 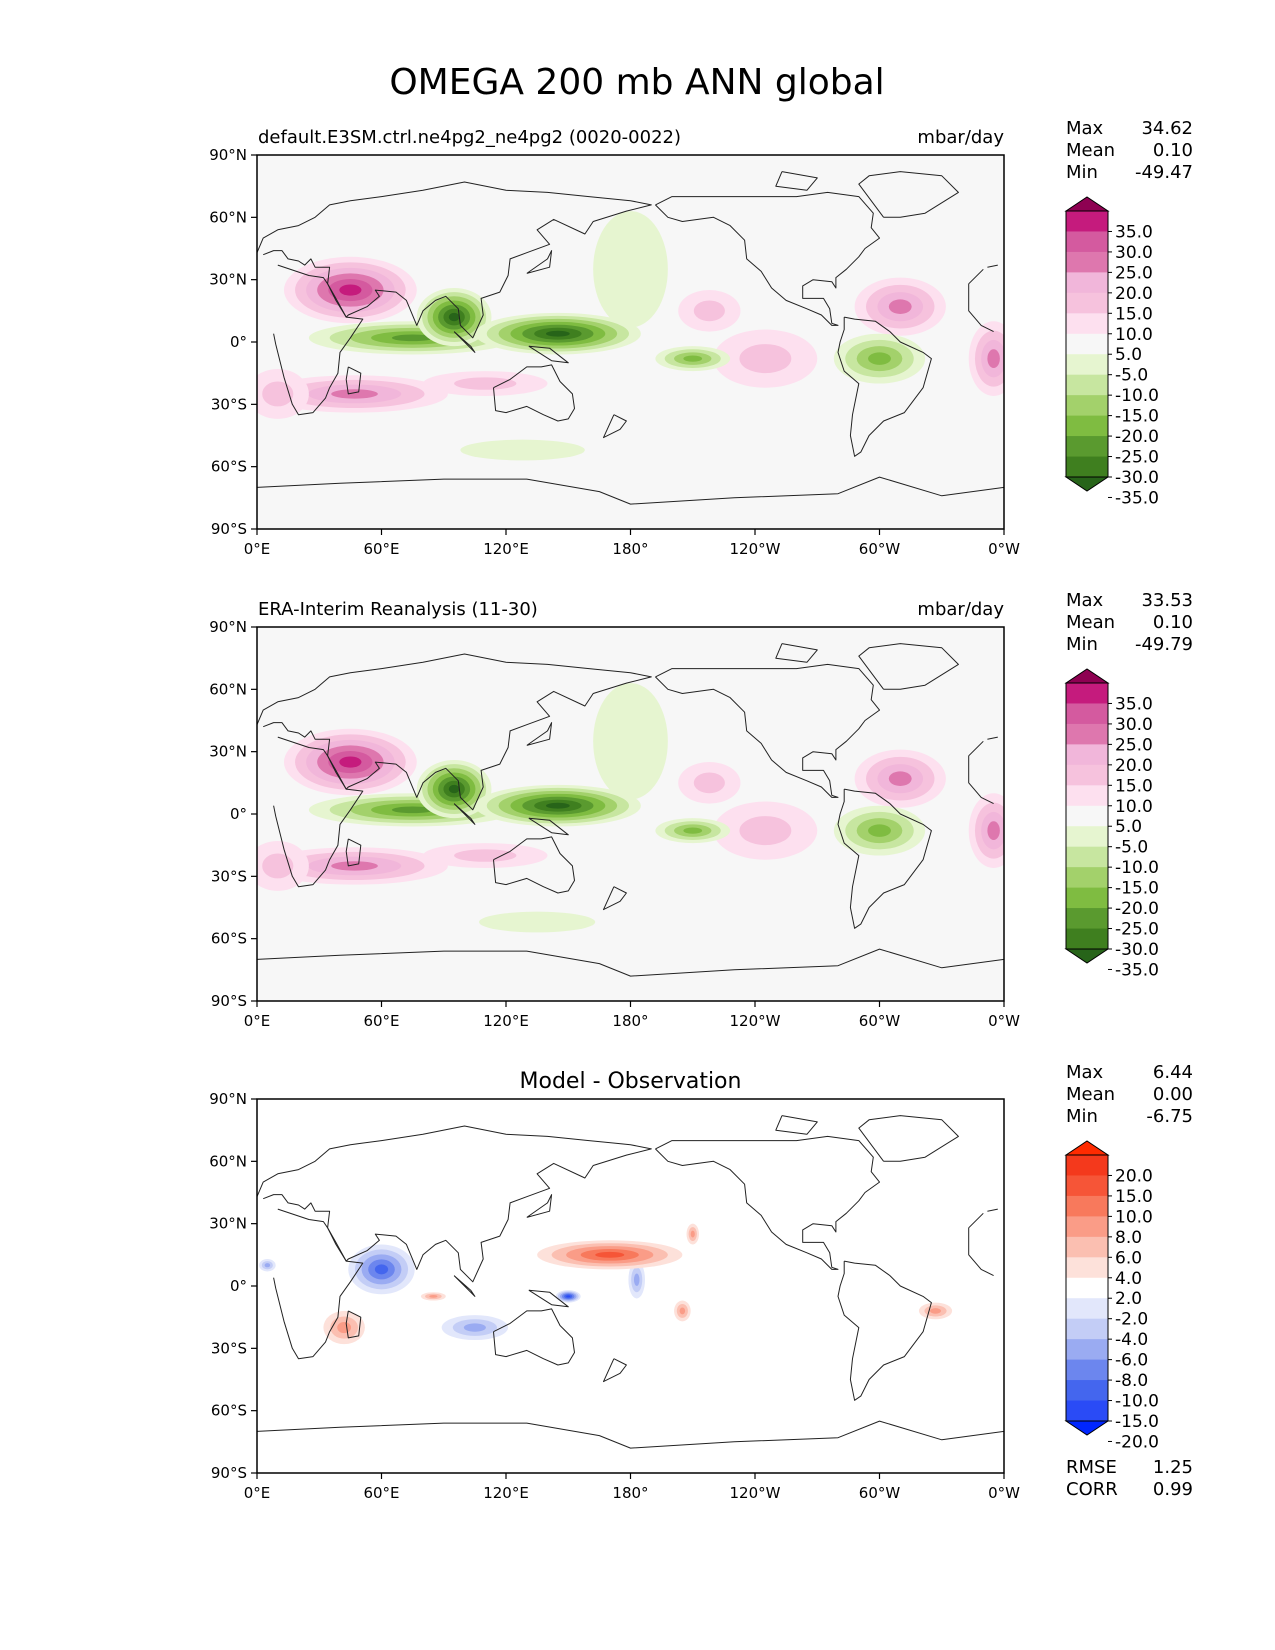 What do you see at coordinates (229, 876) in the screenshot?
I see `y-tick-label: 30°S` at bounding box center [229, 876].